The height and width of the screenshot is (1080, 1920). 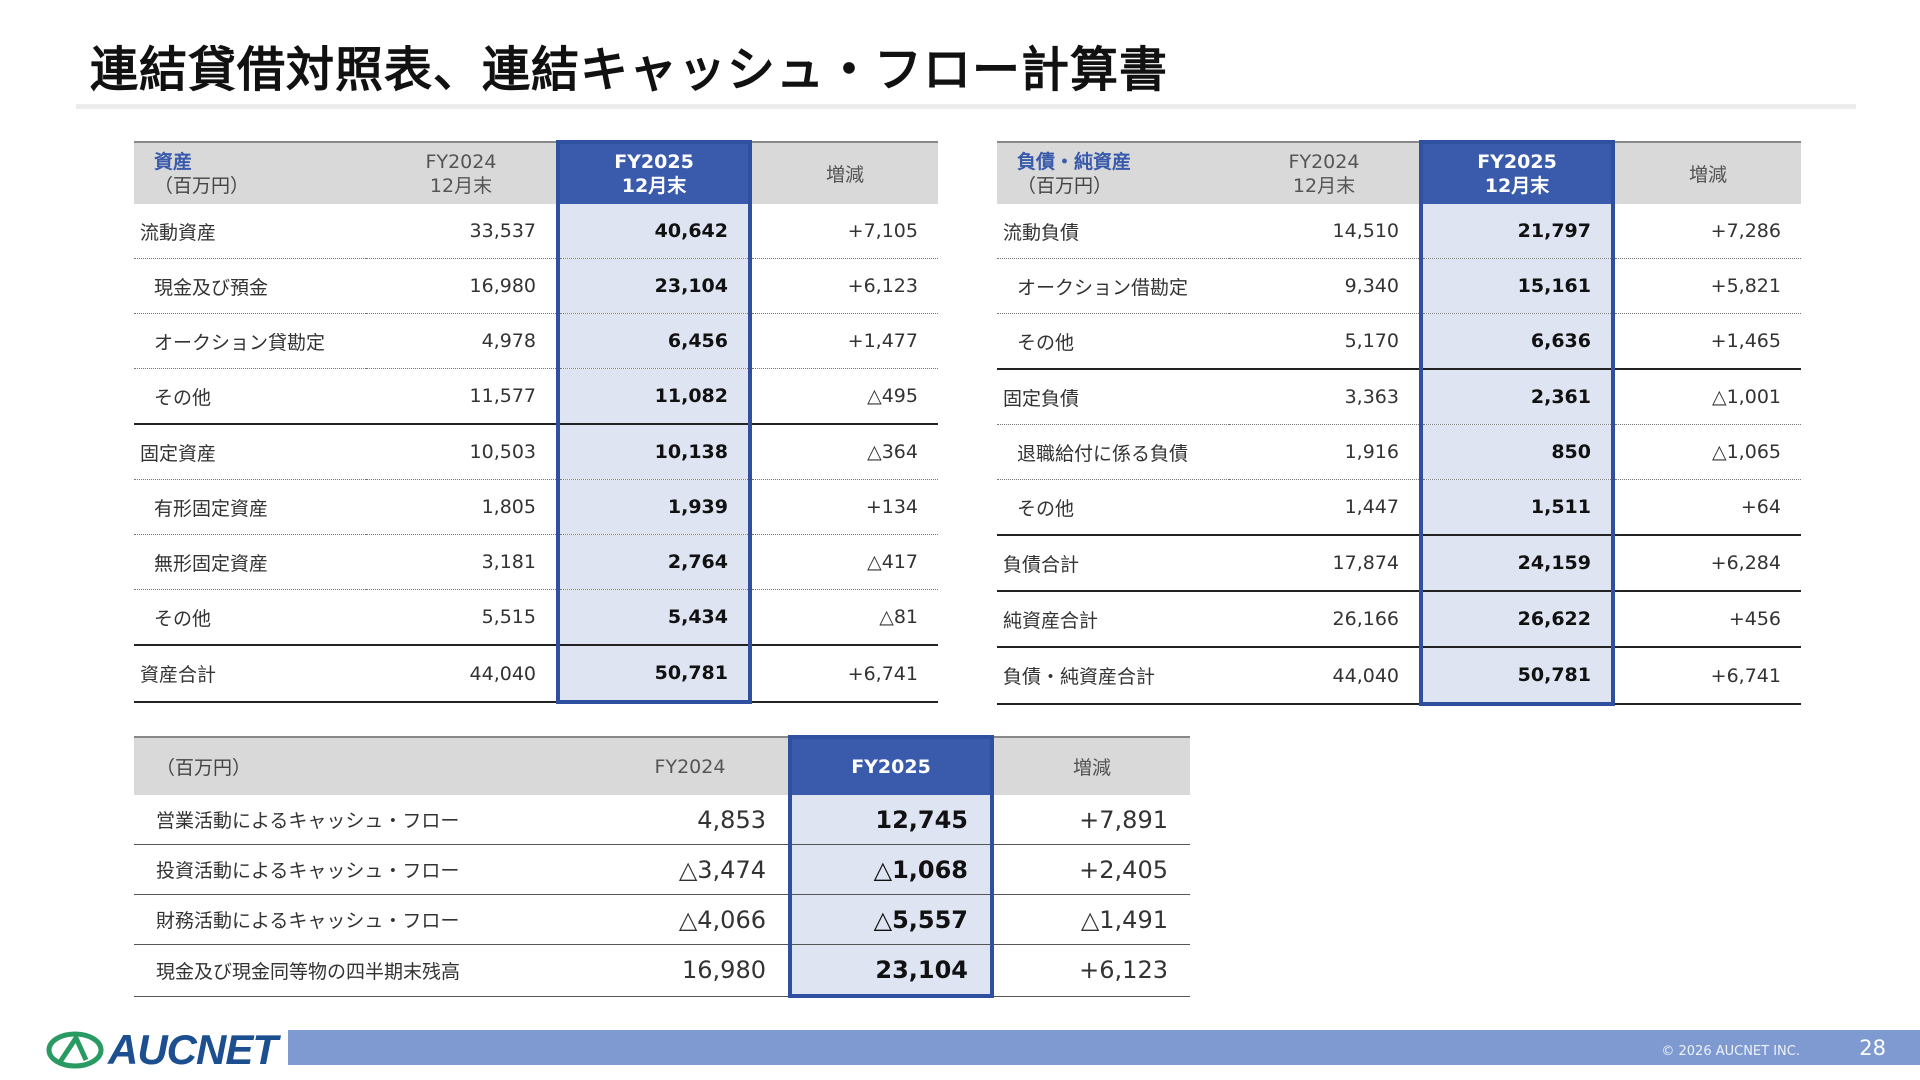 I want to click on row-cur: 24,159, so click(x=1517, y=563).